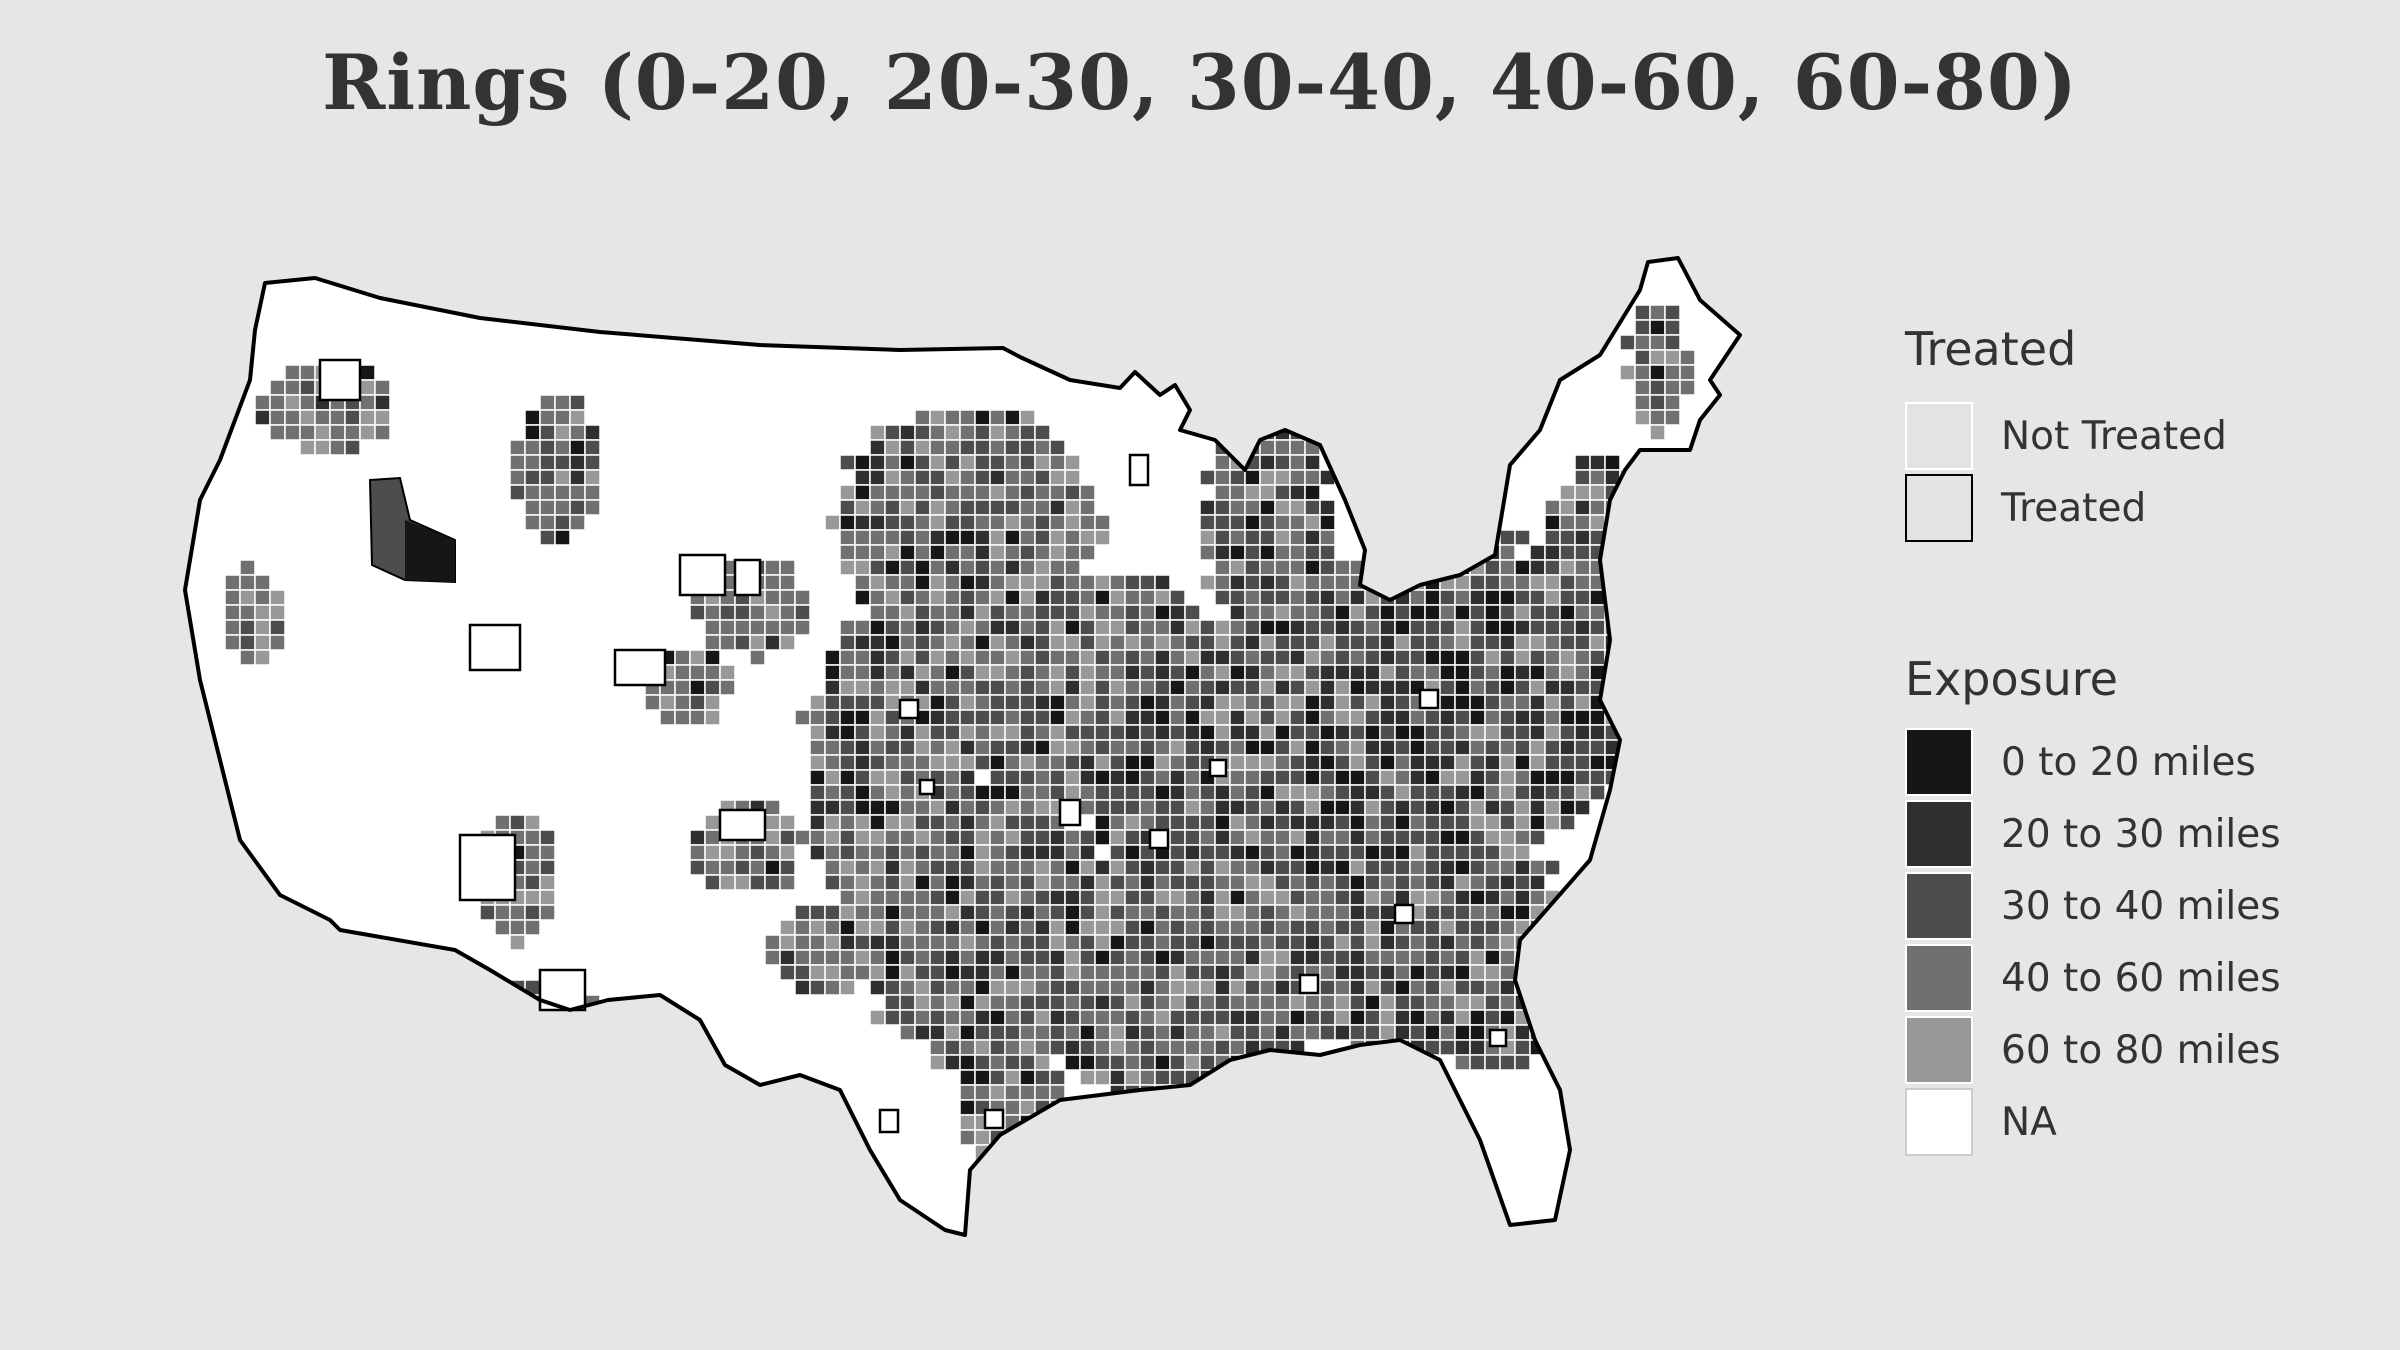 This screenshot has height=1350, width=2400. What do you see at coordinates (2093, 762) in the screenshot?
I see `legend-item: 0 to 20 miles` at bounding box center [2093, 762].